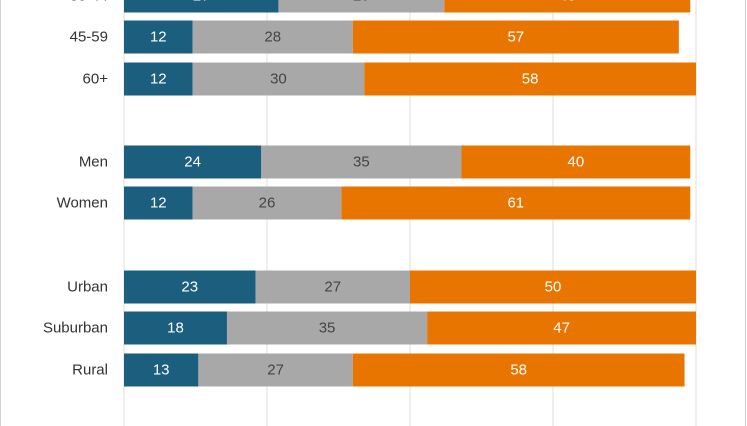 The image size is (747, 426). I want to click on data-label: 43, so click(567, 2).